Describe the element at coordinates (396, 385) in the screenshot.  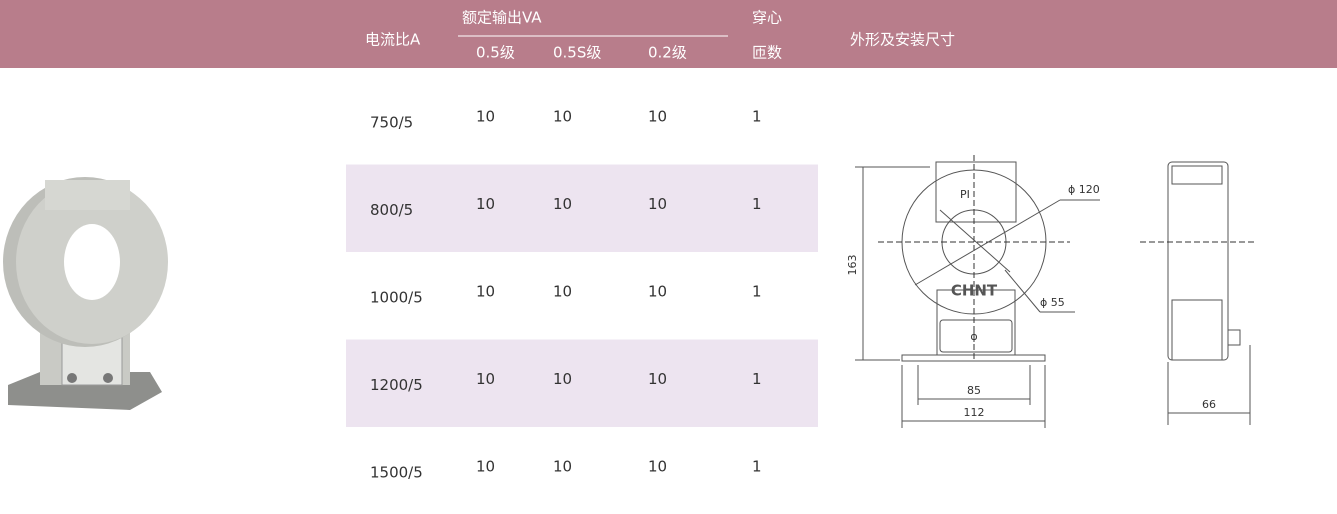
I see `table-cell: 1200/5` at that location.